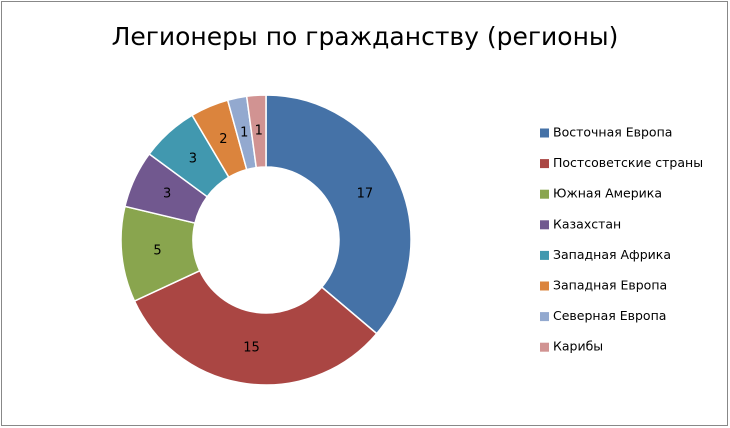  I want to click on data-label: 15, so click(251, 348).